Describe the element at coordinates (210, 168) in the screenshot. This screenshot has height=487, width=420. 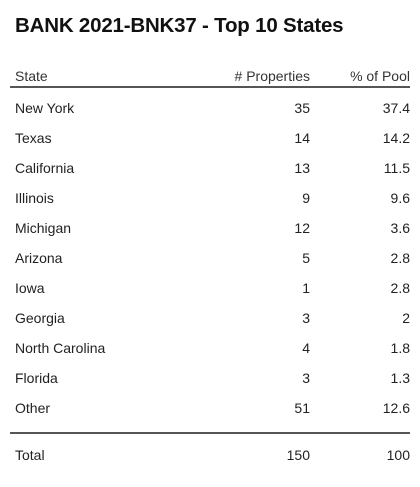
I see `table-row: California 13 11.5` at that location.